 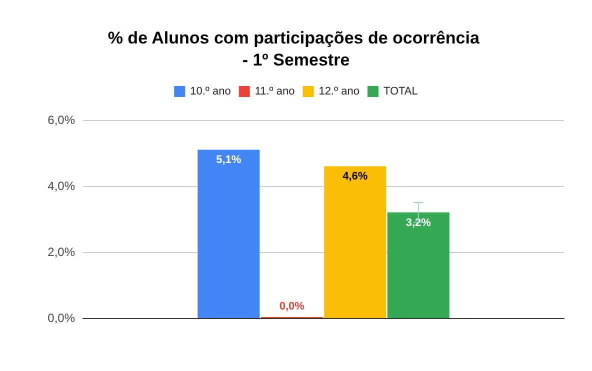 I want to click on y-tick-label: 6,0%, so click(x=62, y=120).